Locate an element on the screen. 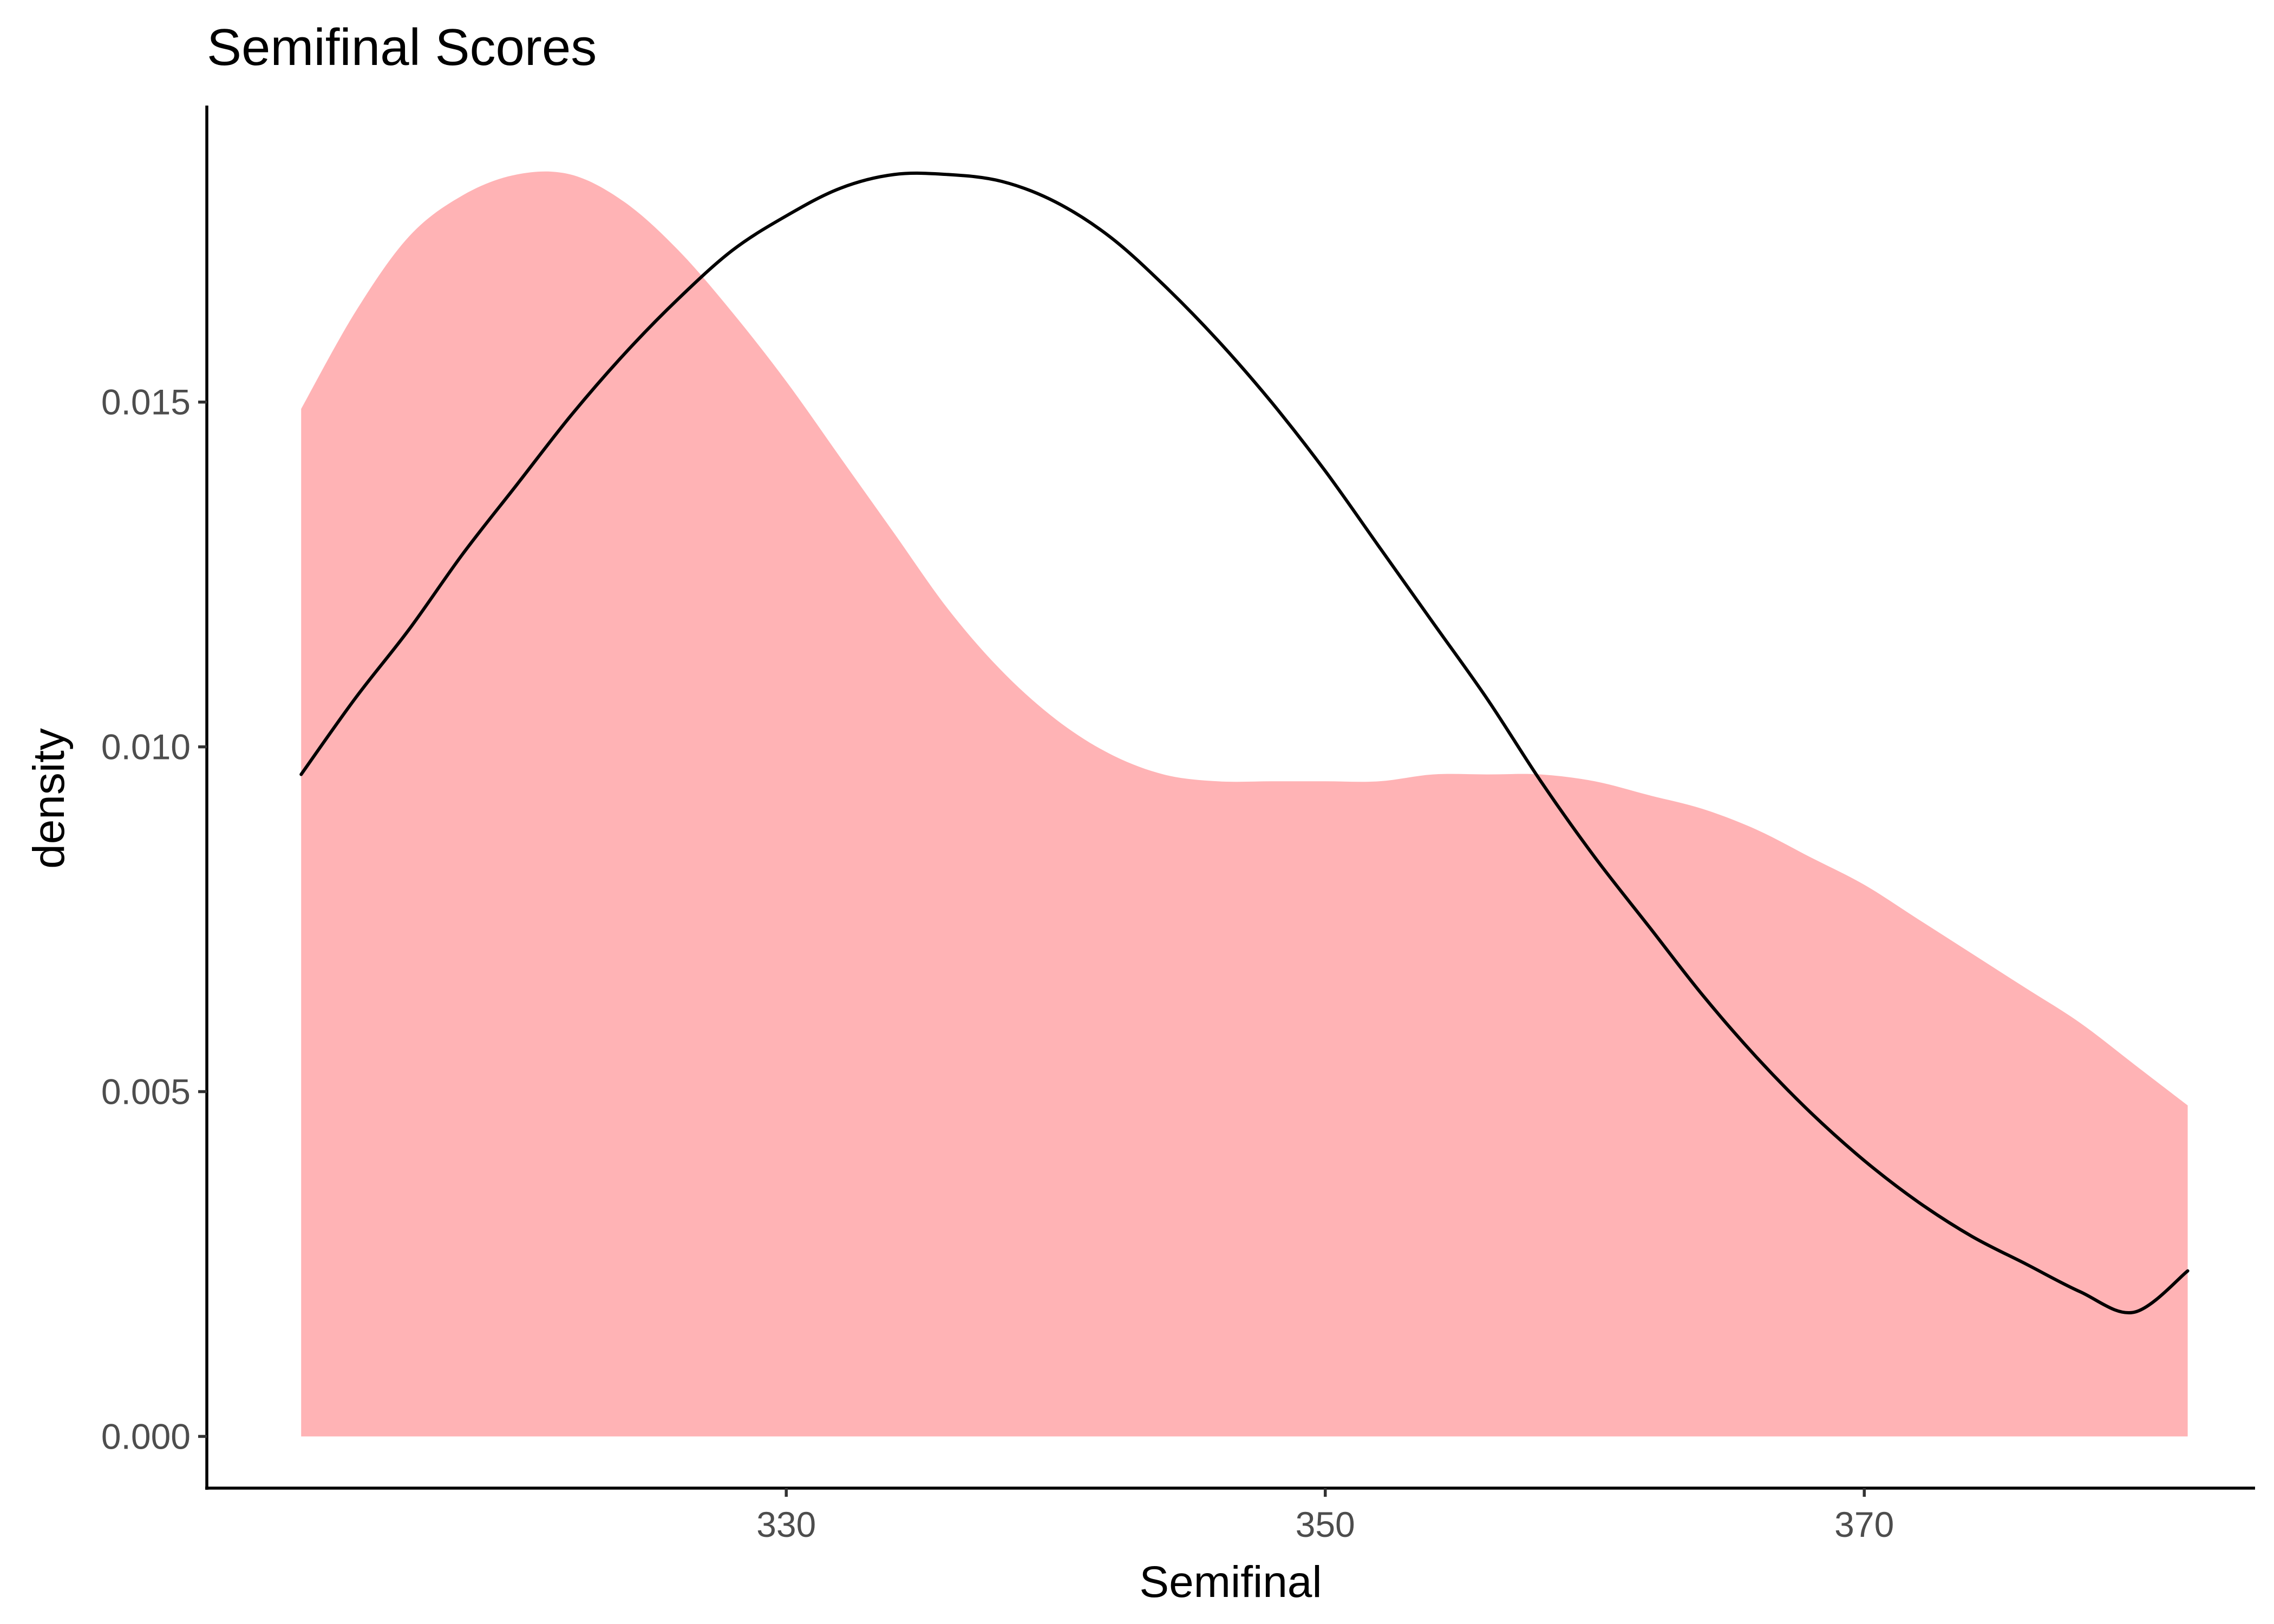 This screenshot has height=1624, width=2274. y-axis-title: density is located at coordinates (49, 798).